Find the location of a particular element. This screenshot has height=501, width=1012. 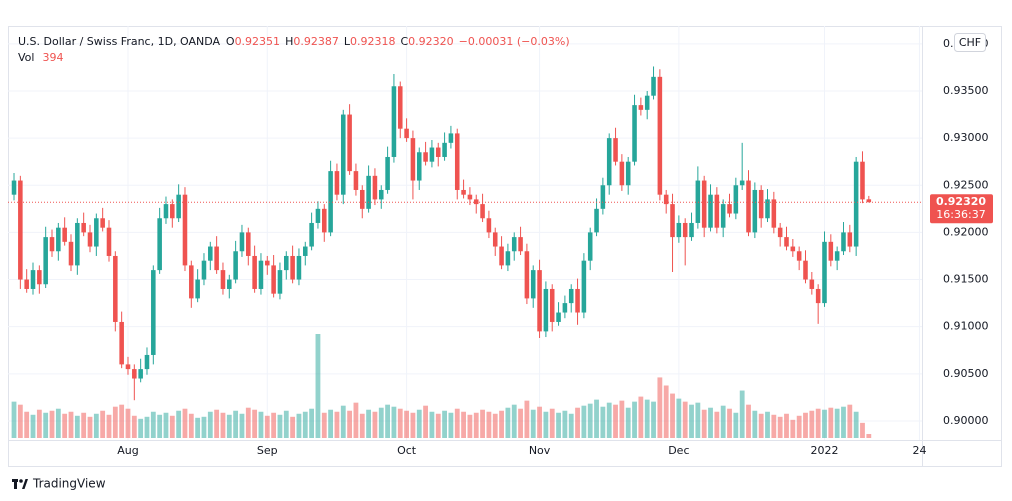

low-value: 0.92318 is located at coordinates (373, 41).